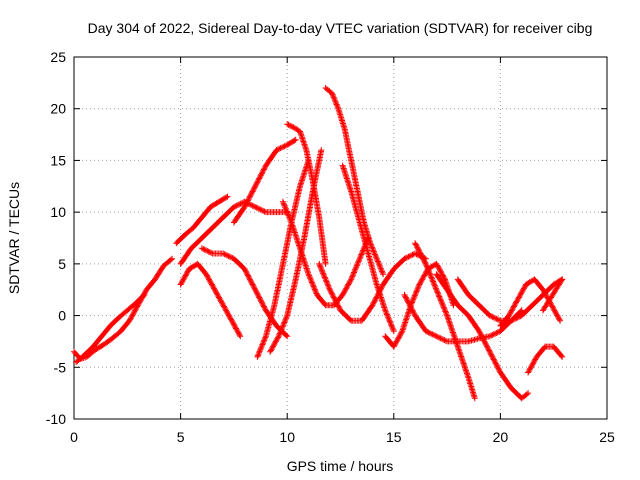 Image resolution: width=640 pixels, height=480 pixels. I want to click on x-tick-label: 25, so click(607, 437).